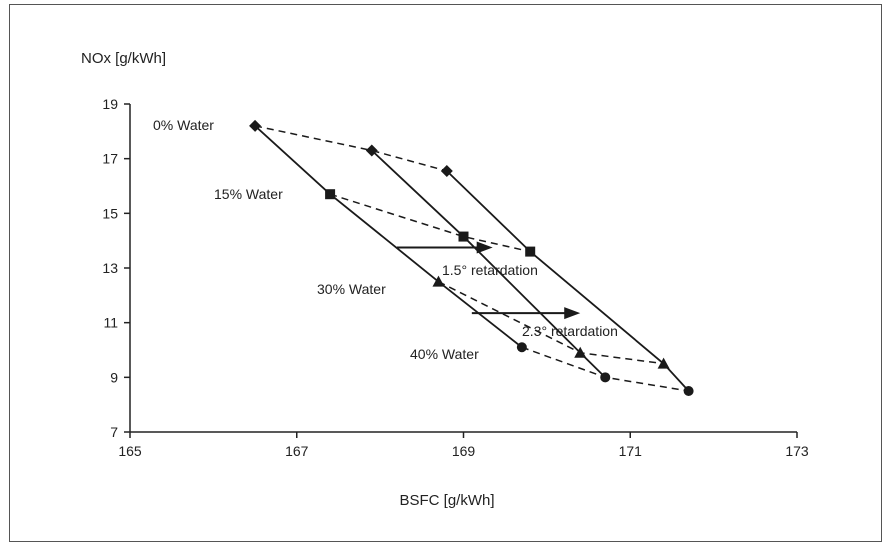 This screenshot has height=548, width=891. What do you see at coordinates (797, 451) in the screenshot?
I see `x-tick-label: 173` at bounding box center [797, 451].